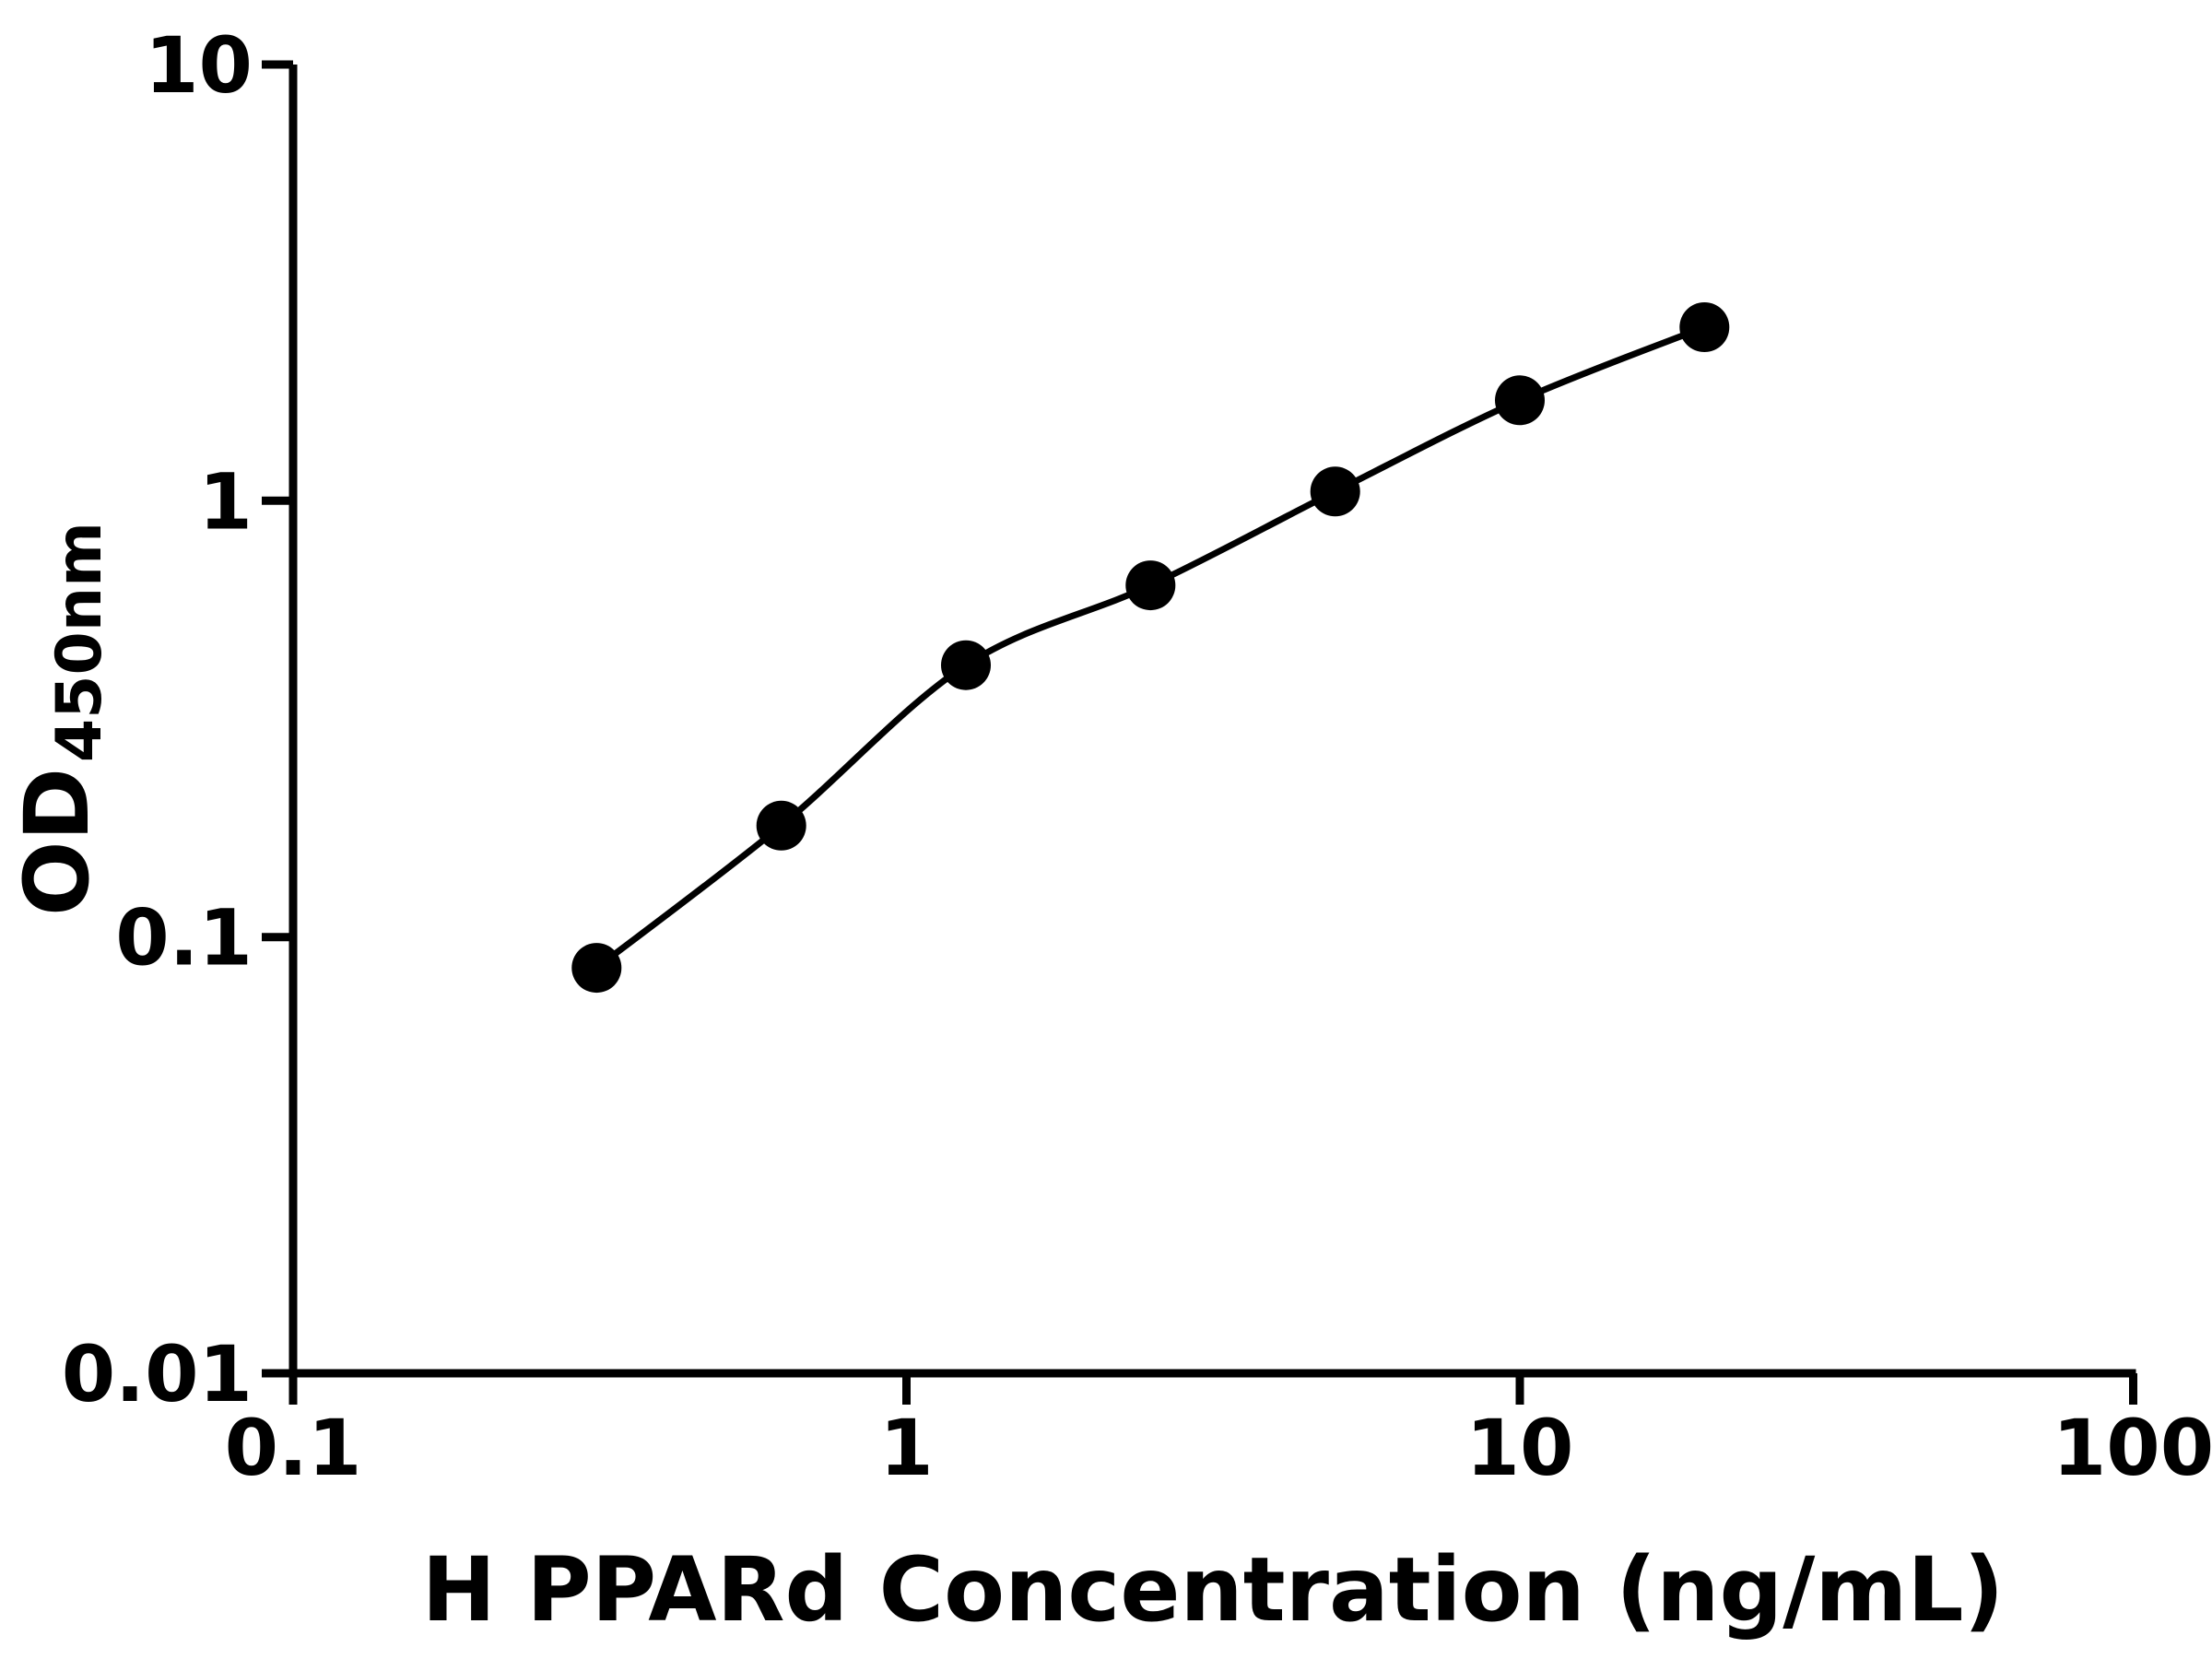 This screenshot has width=2212, height=1659. Describe the element at coordinates (293, 1448) in the screenshot. I see `x-tick-label: 0.1` at that location.